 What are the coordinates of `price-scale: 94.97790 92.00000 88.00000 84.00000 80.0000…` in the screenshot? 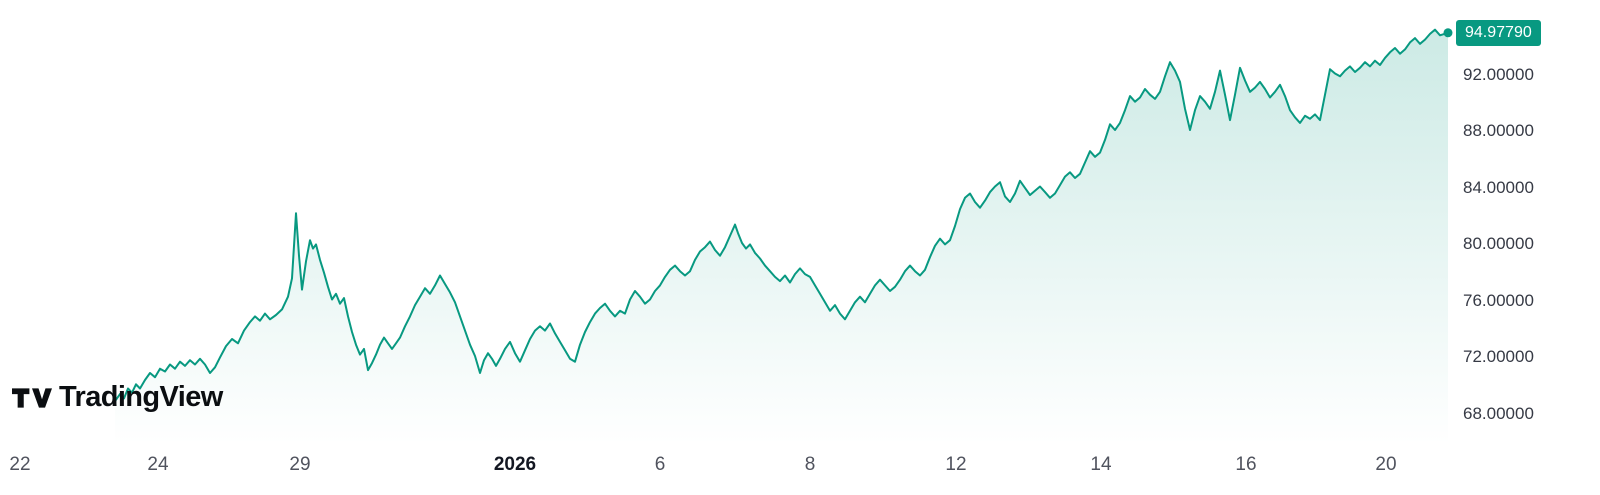 It's located at (1527, 222).